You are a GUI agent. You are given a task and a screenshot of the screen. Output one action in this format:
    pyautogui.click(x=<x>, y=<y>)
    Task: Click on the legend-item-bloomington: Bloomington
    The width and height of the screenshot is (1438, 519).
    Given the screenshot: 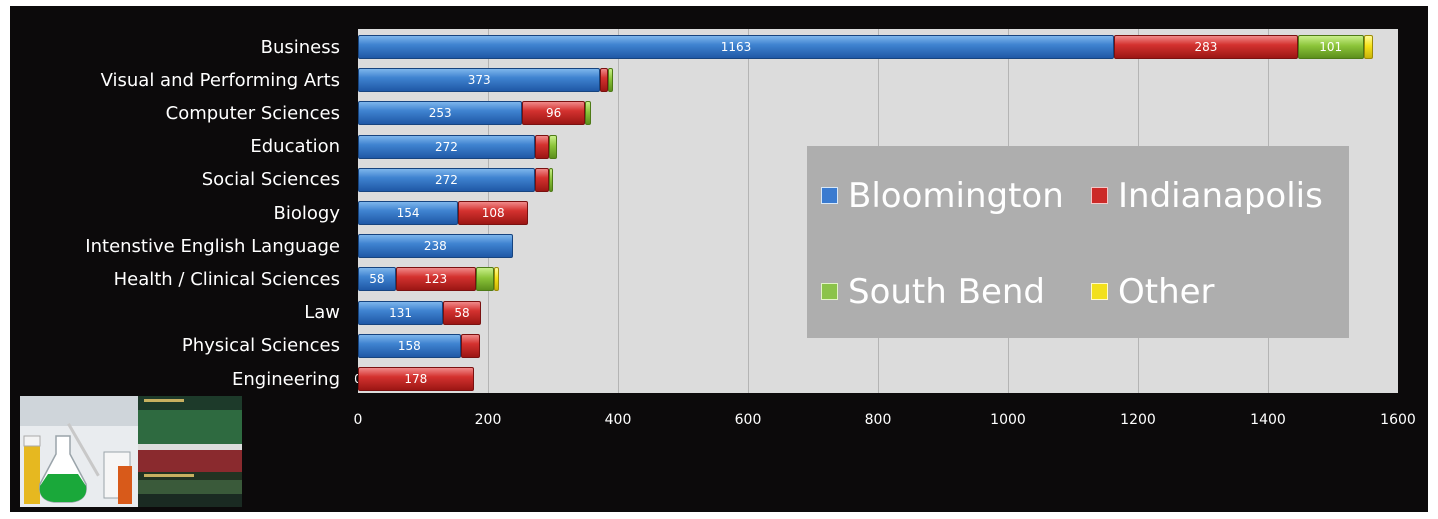 What is the action you would take?
    pyautogui.click(x=942, y=196)
    